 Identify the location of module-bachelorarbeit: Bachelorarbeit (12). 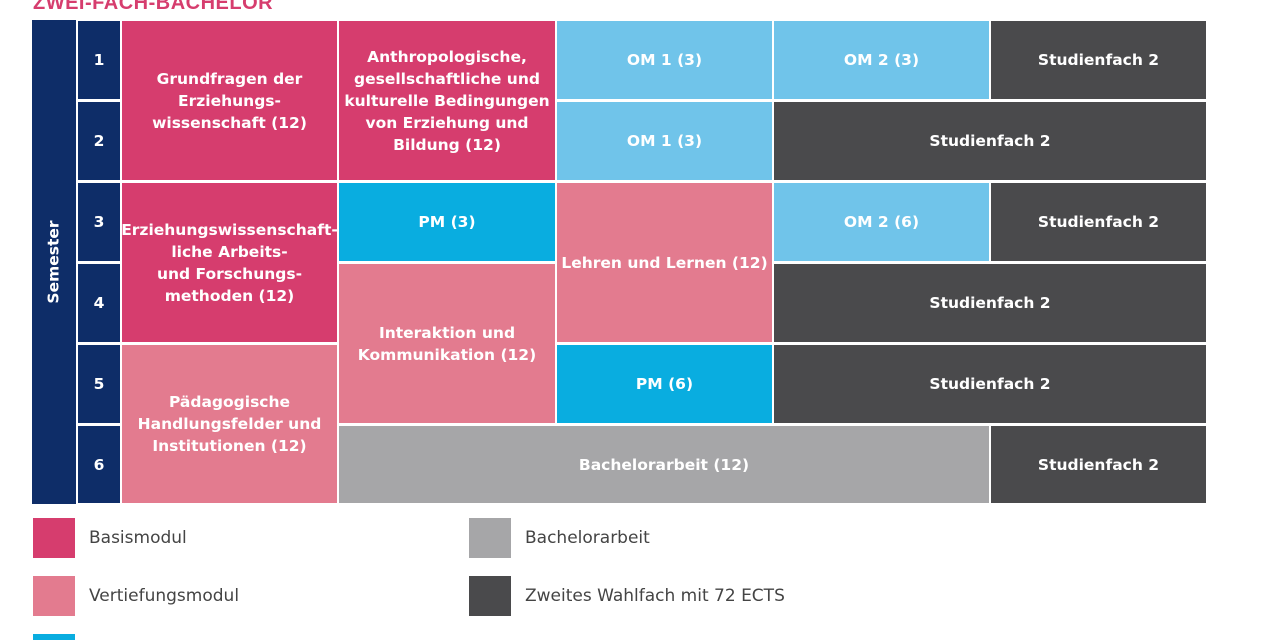
(664, 464).